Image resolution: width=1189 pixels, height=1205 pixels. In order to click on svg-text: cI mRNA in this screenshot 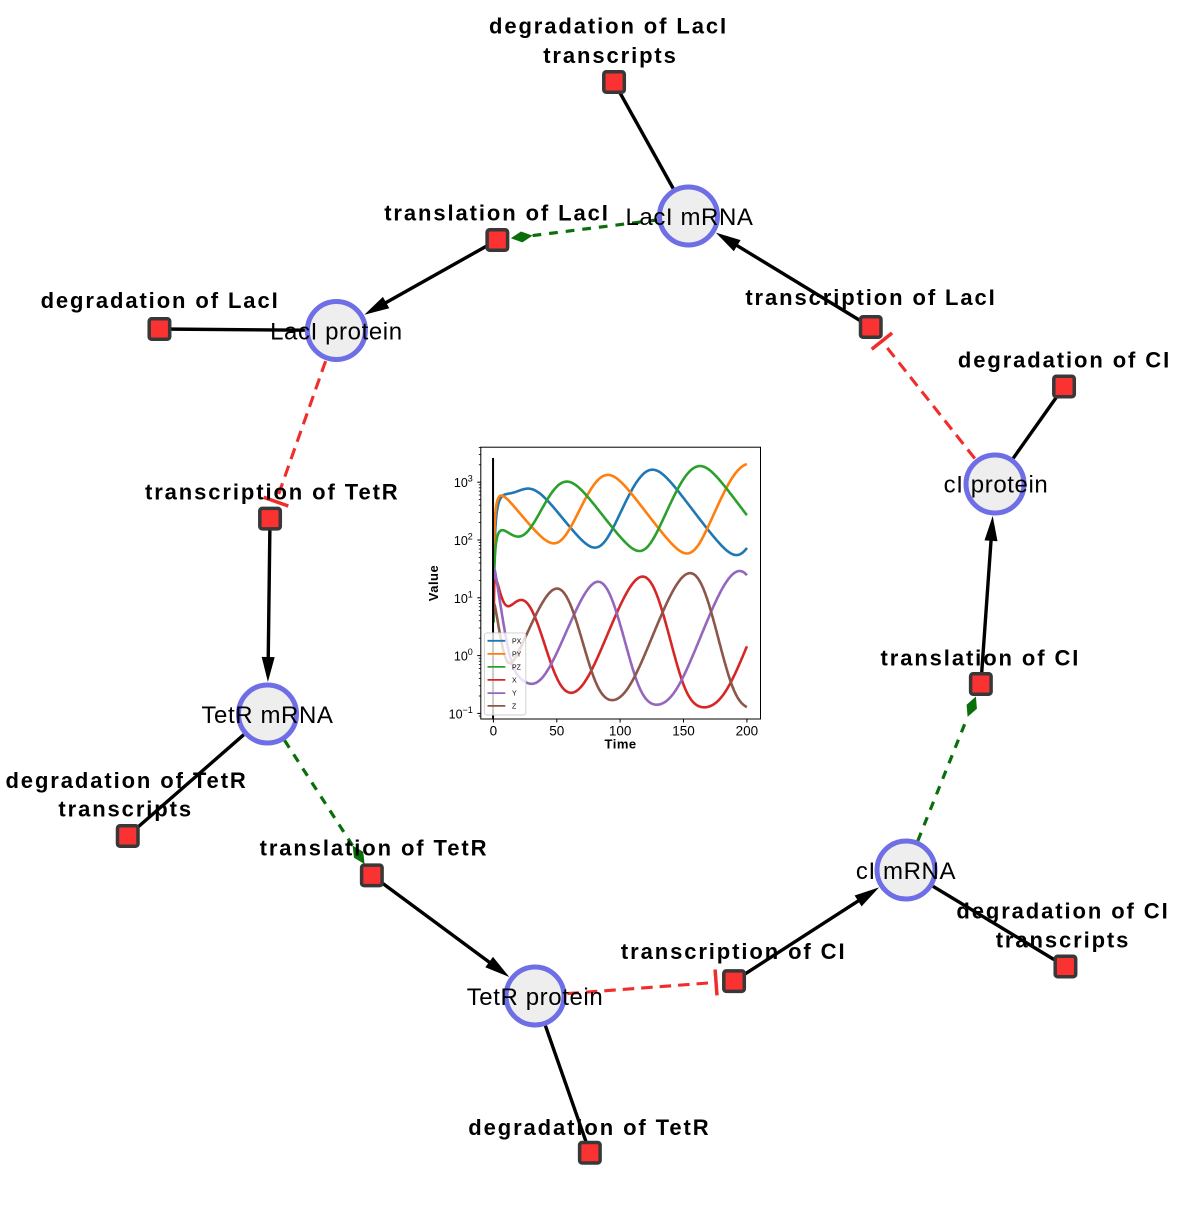, I will do `click(906, 871)`.